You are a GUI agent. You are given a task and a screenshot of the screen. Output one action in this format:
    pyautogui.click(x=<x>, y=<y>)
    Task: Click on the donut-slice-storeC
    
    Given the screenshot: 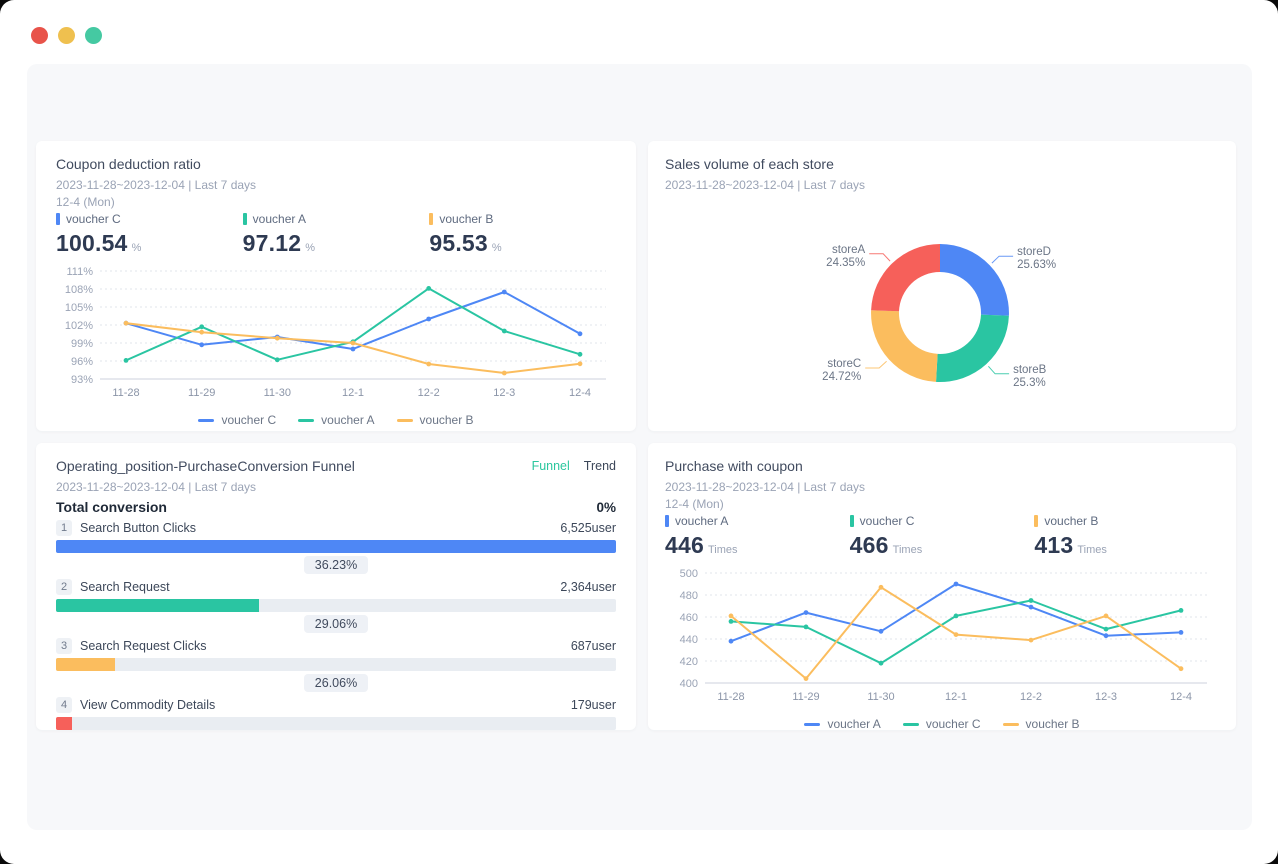 What is the action you would take?
    pyautogui.click(x=904, y=346)
    